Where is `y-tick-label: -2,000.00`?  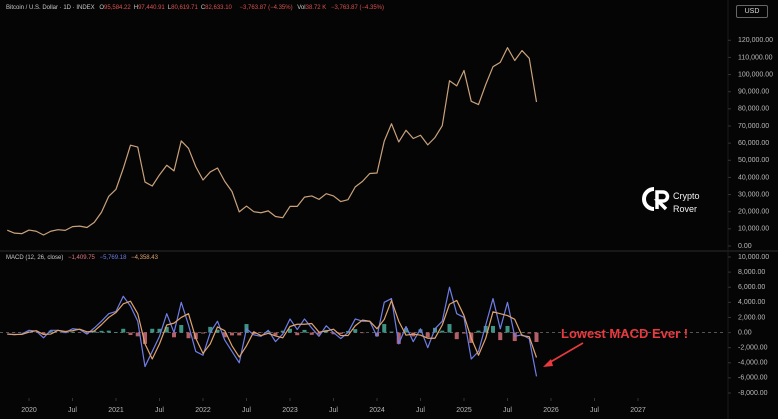
y-tick-label: -2,000.00 is located at coordinates (753, 348).